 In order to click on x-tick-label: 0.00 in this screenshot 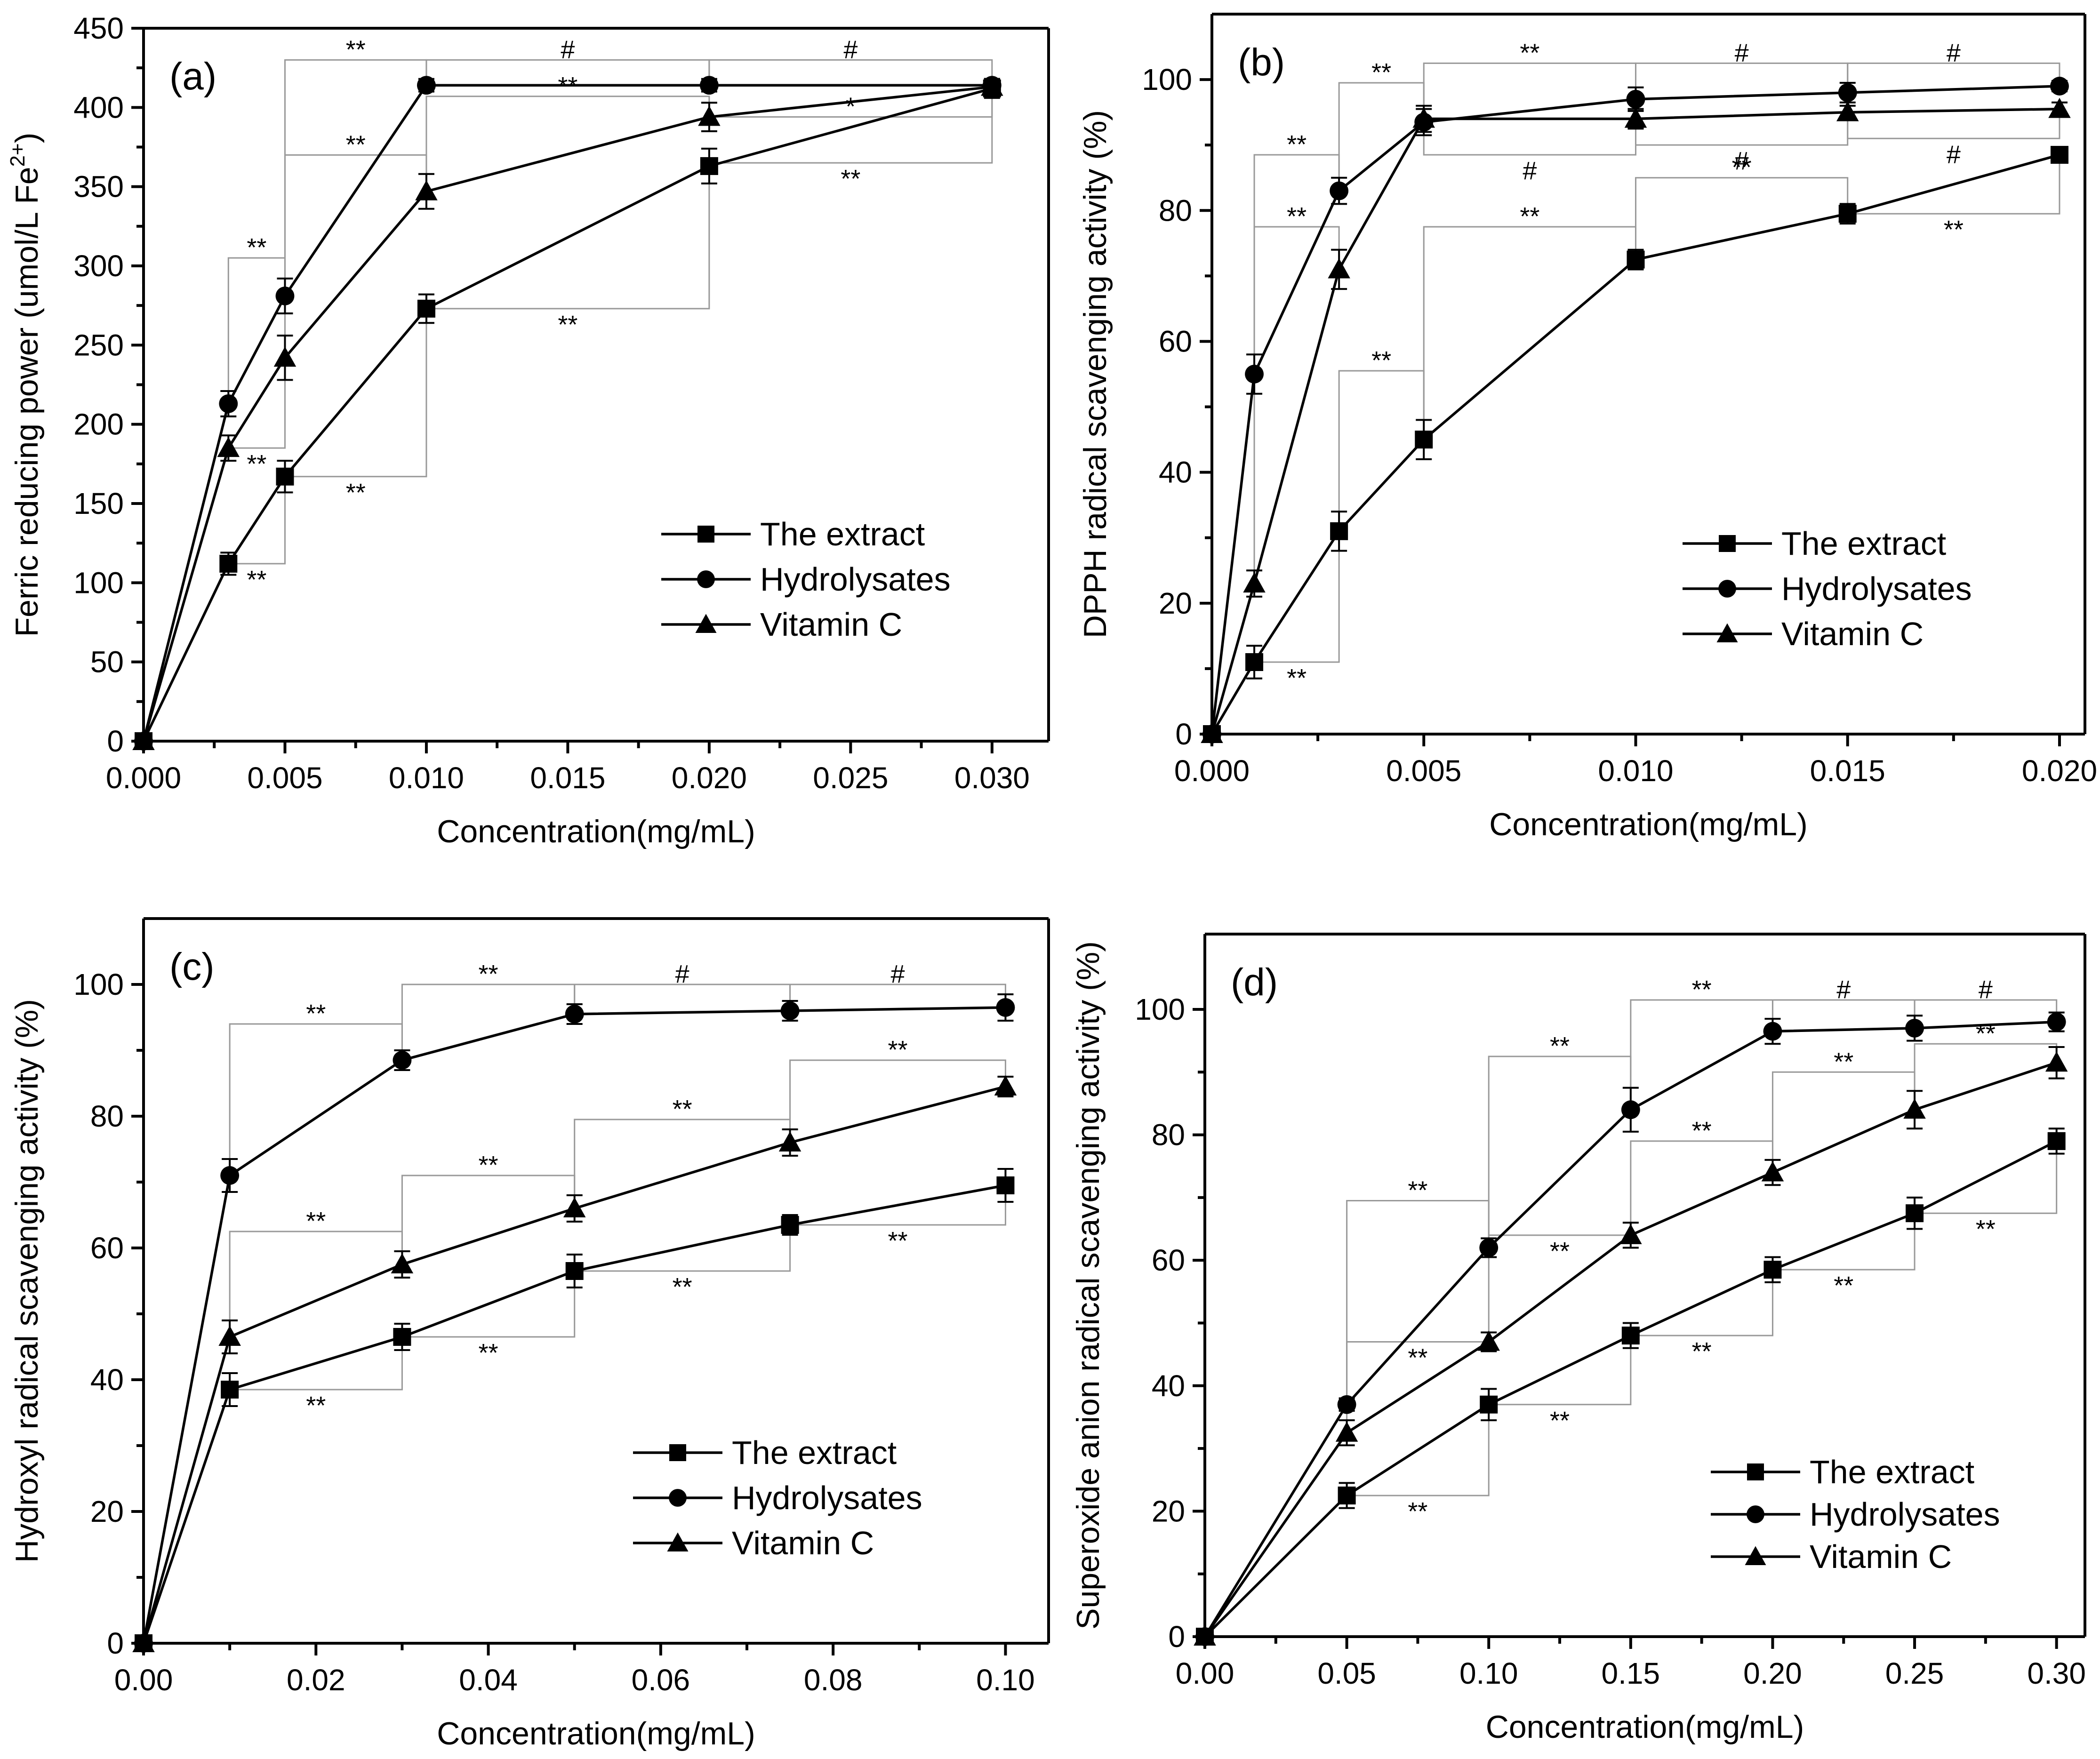, I will do `click(1205, 1673)`.